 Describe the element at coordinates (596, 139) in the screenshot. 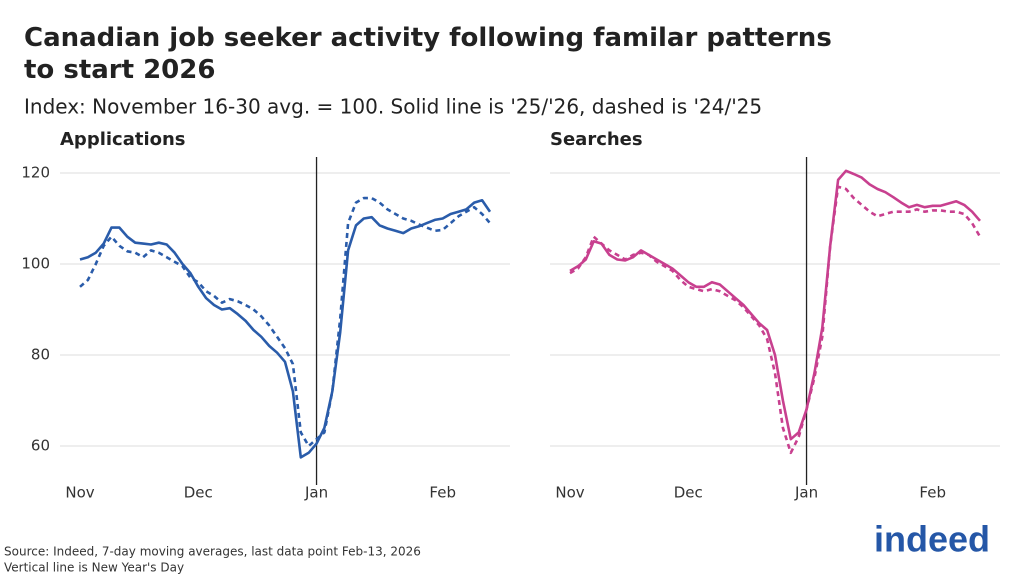

I see `panel-title: Searches` at that location.